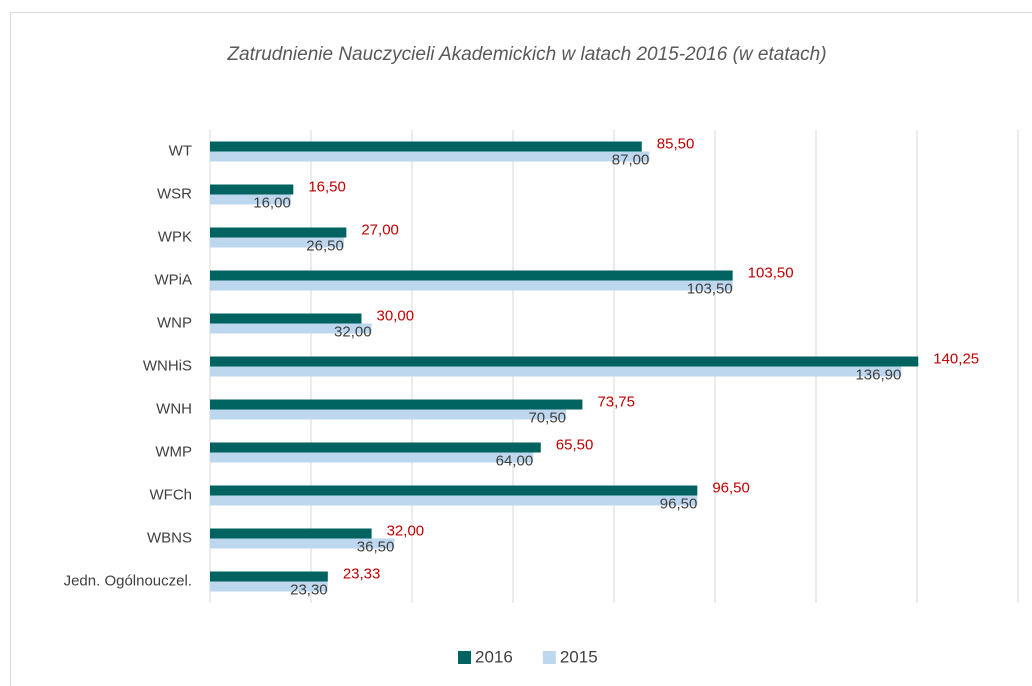 This screenshot has height=686, width=1032. I want to click on y-tick-label: WBNS, so click(169, 537).